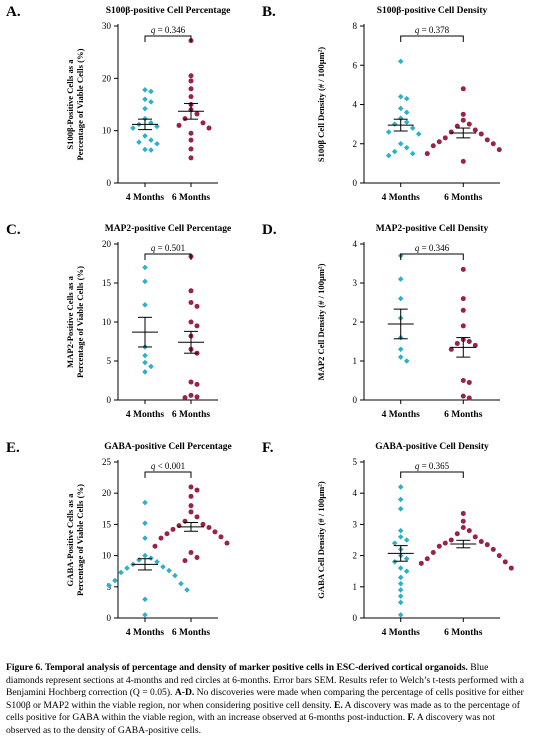  What do you see at coordinates (107, 78) in the screenshot?
I see `y-tick-label: 20` at bounding box center [107, 78].